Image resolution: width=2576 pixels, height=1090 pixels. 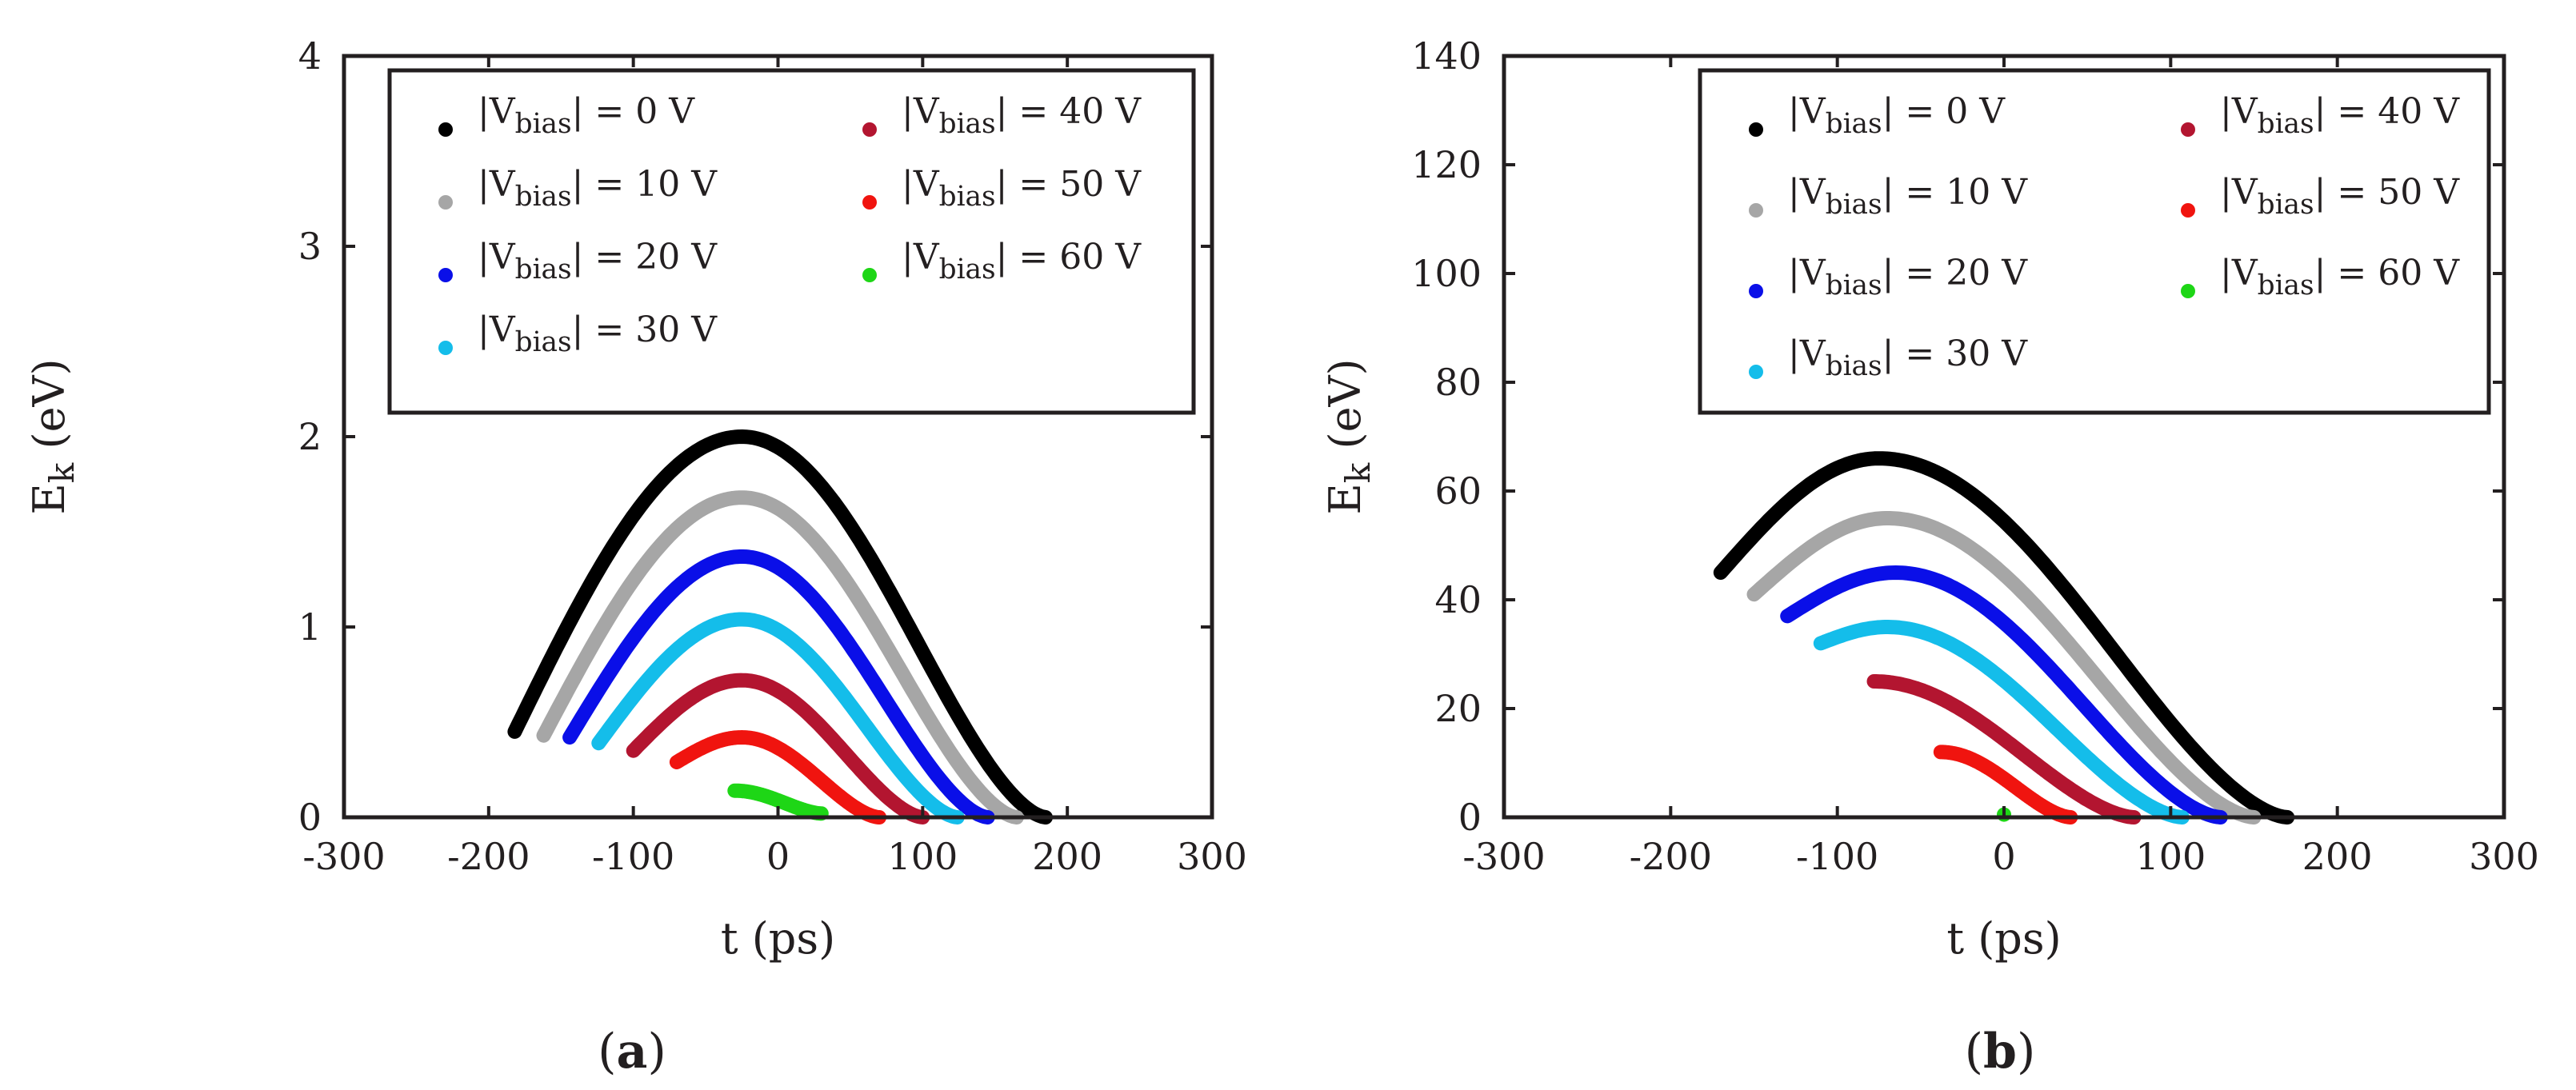 I want to click on y-tick-label: 4, so click(x=310, y=56).